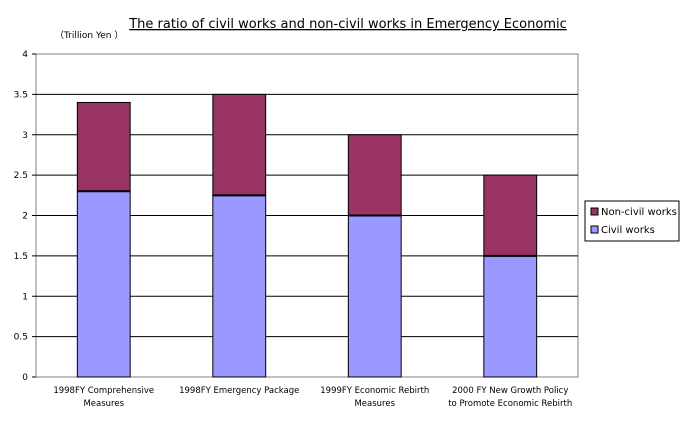 The height and width of the screenshot is (425, 684). What do you see at coordinates (103, 391) in the screenshot?
I see `x-tick-label: 1998FY Comprehensive` at bounding box center [103, 391].